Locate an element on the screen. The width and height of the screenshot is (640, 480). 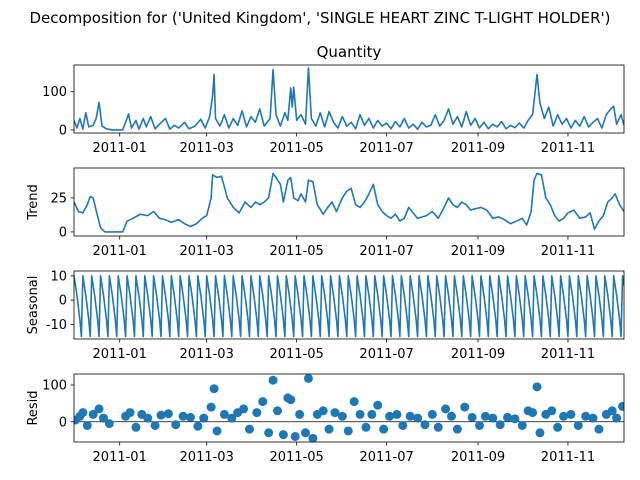
trend-xtick-label-0: 2011-01 is located at coordinates (120, 251).